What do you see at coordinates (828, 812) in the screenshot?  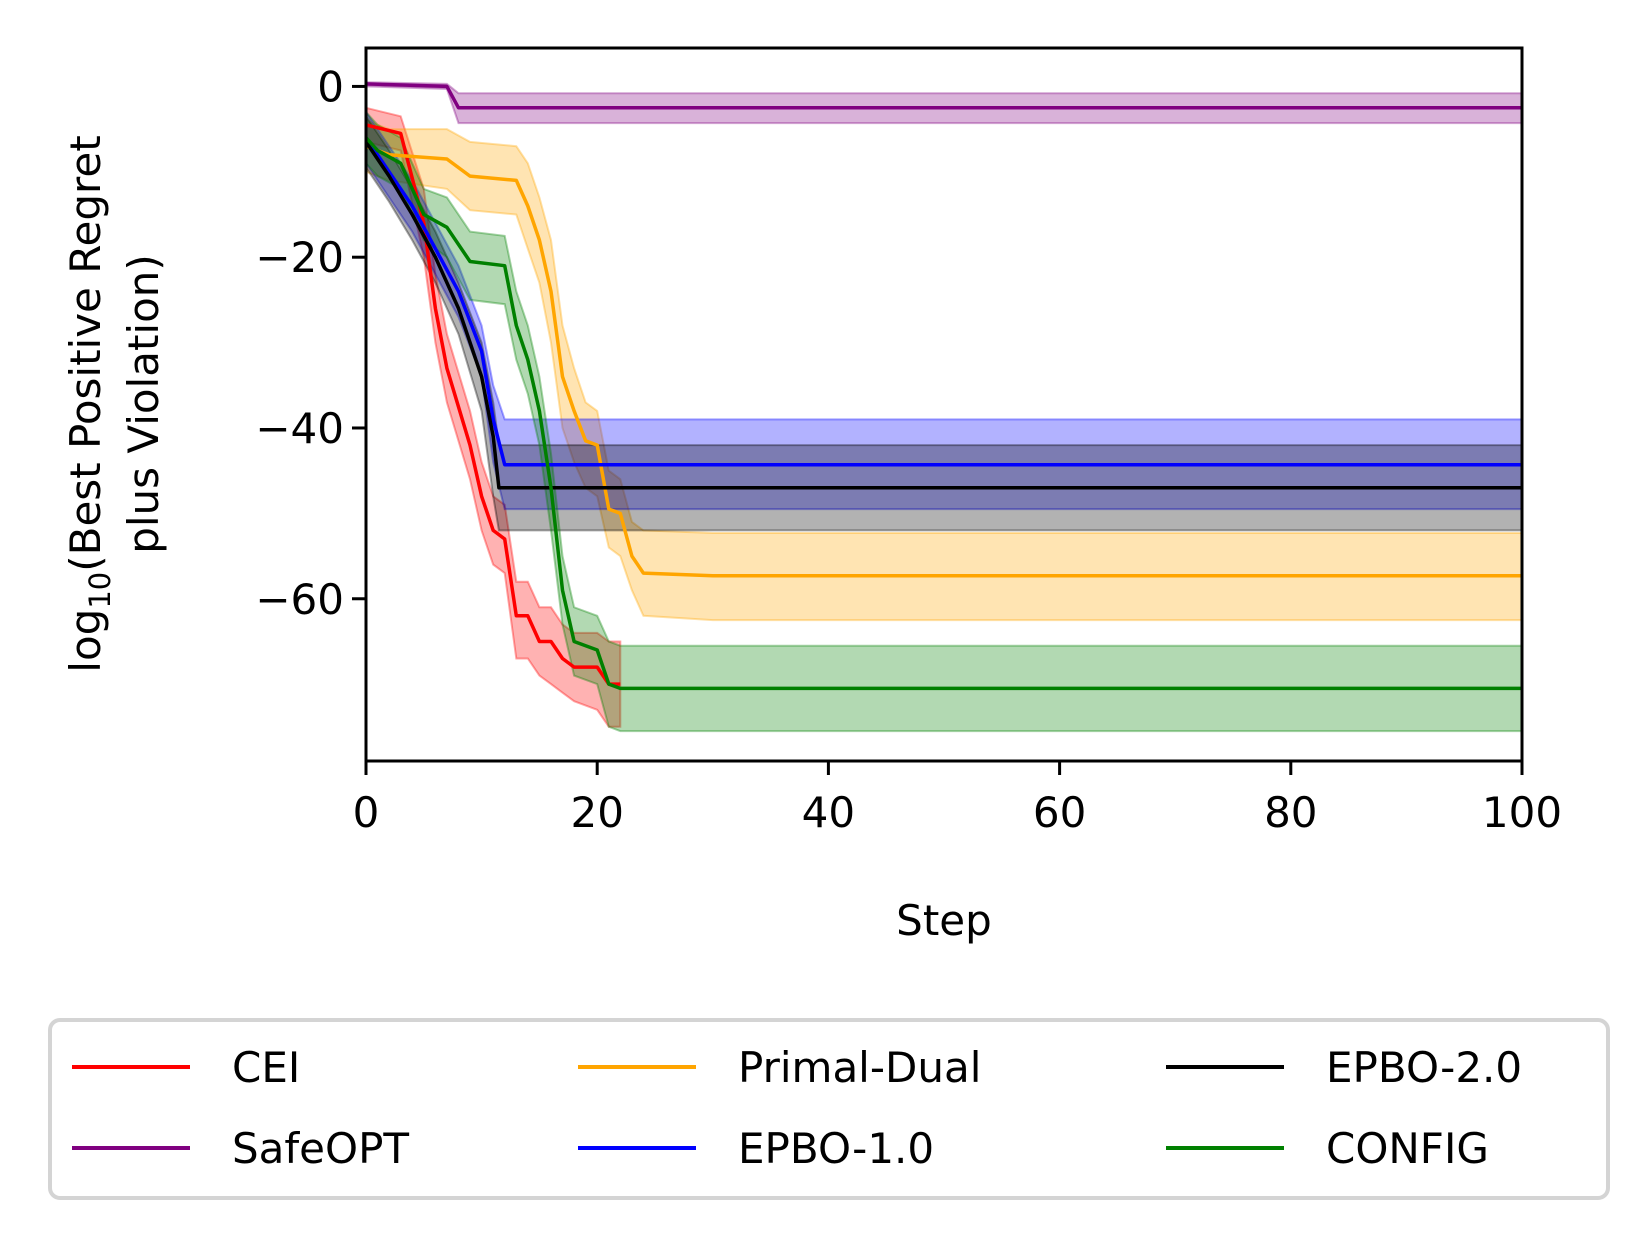 I see `x-tick-label: 40` at bounding box center [828, 812].